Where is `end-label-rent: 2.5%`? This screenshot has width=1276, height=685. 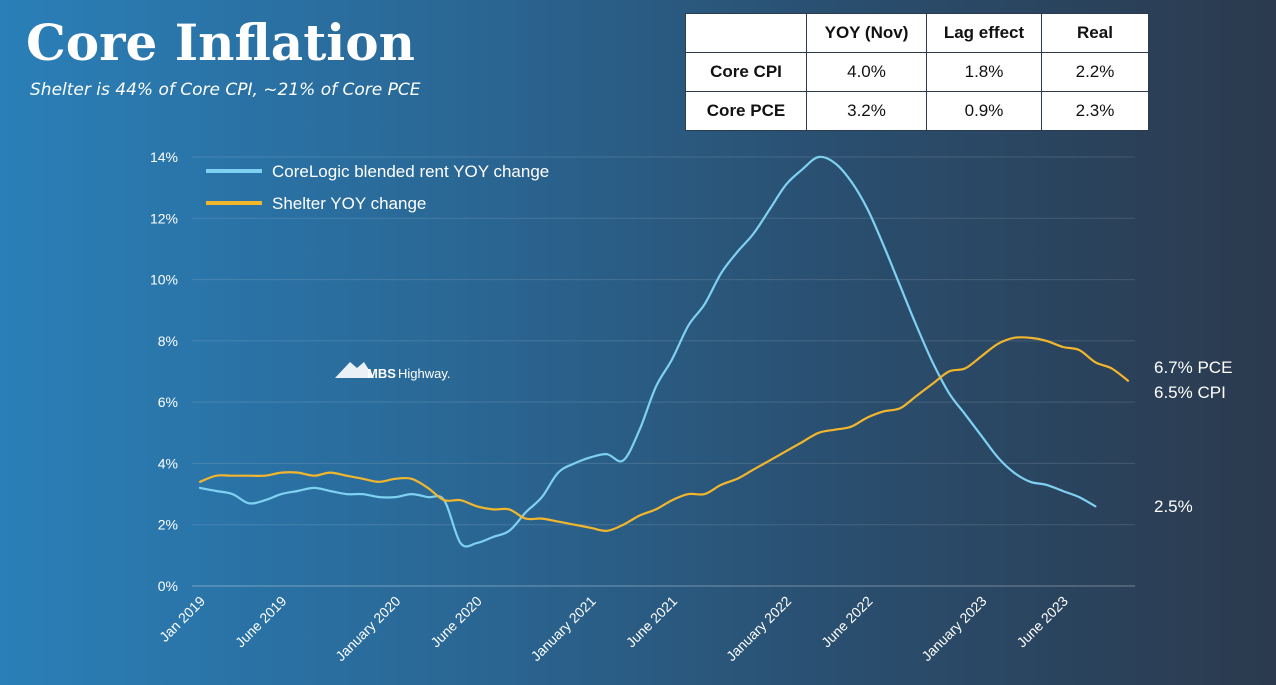
end-label-rent: 2.5% is located at coordinates (1173, 506).